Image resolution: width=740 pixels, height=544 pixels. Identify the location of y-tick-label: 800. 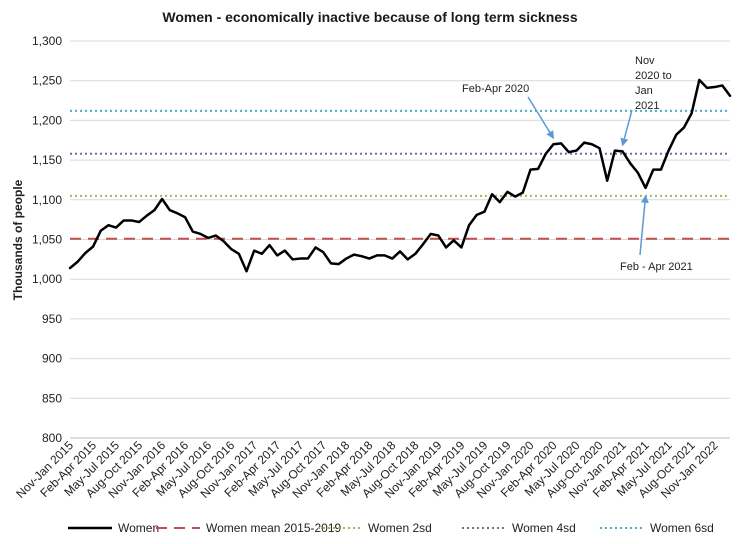
(52, 438).